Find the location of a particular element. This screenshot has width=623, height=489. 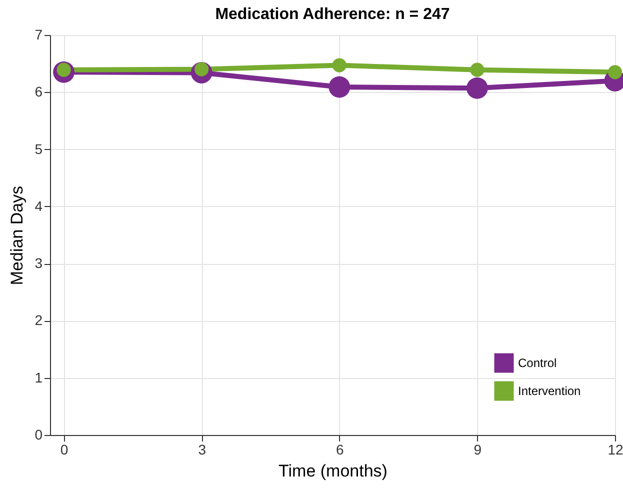

x-tick-label: 12 is located at coordinates (615, 450).